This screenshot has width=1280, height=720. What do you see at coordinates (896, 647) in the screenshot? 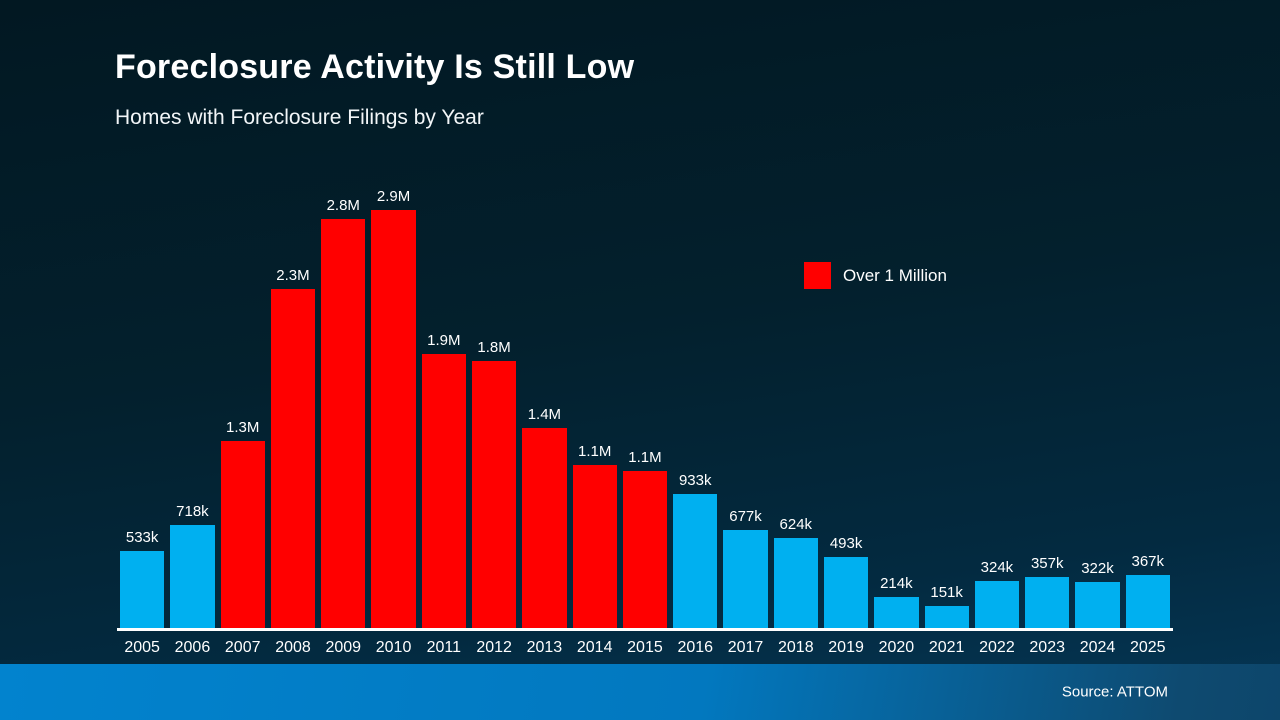
I see `year-label: 2020` at bounding box center [896, 647].